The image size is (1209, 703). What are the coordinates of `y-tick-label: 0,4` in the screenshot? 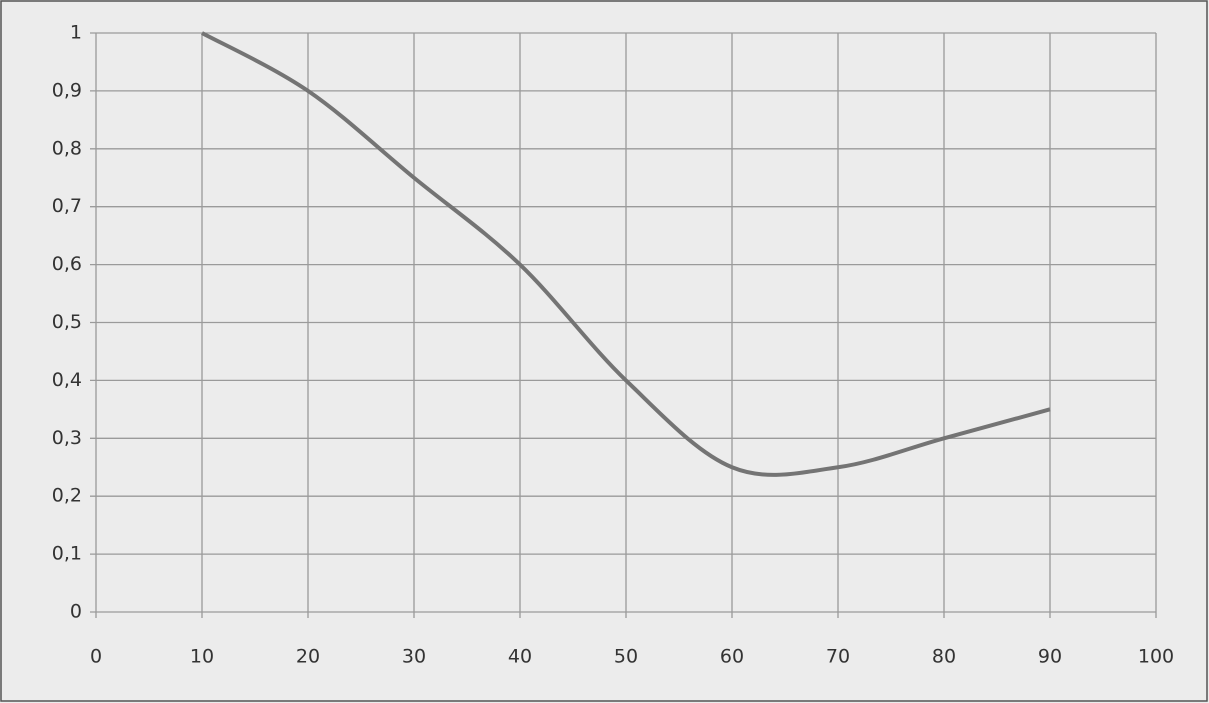 It's located at (67, 380).